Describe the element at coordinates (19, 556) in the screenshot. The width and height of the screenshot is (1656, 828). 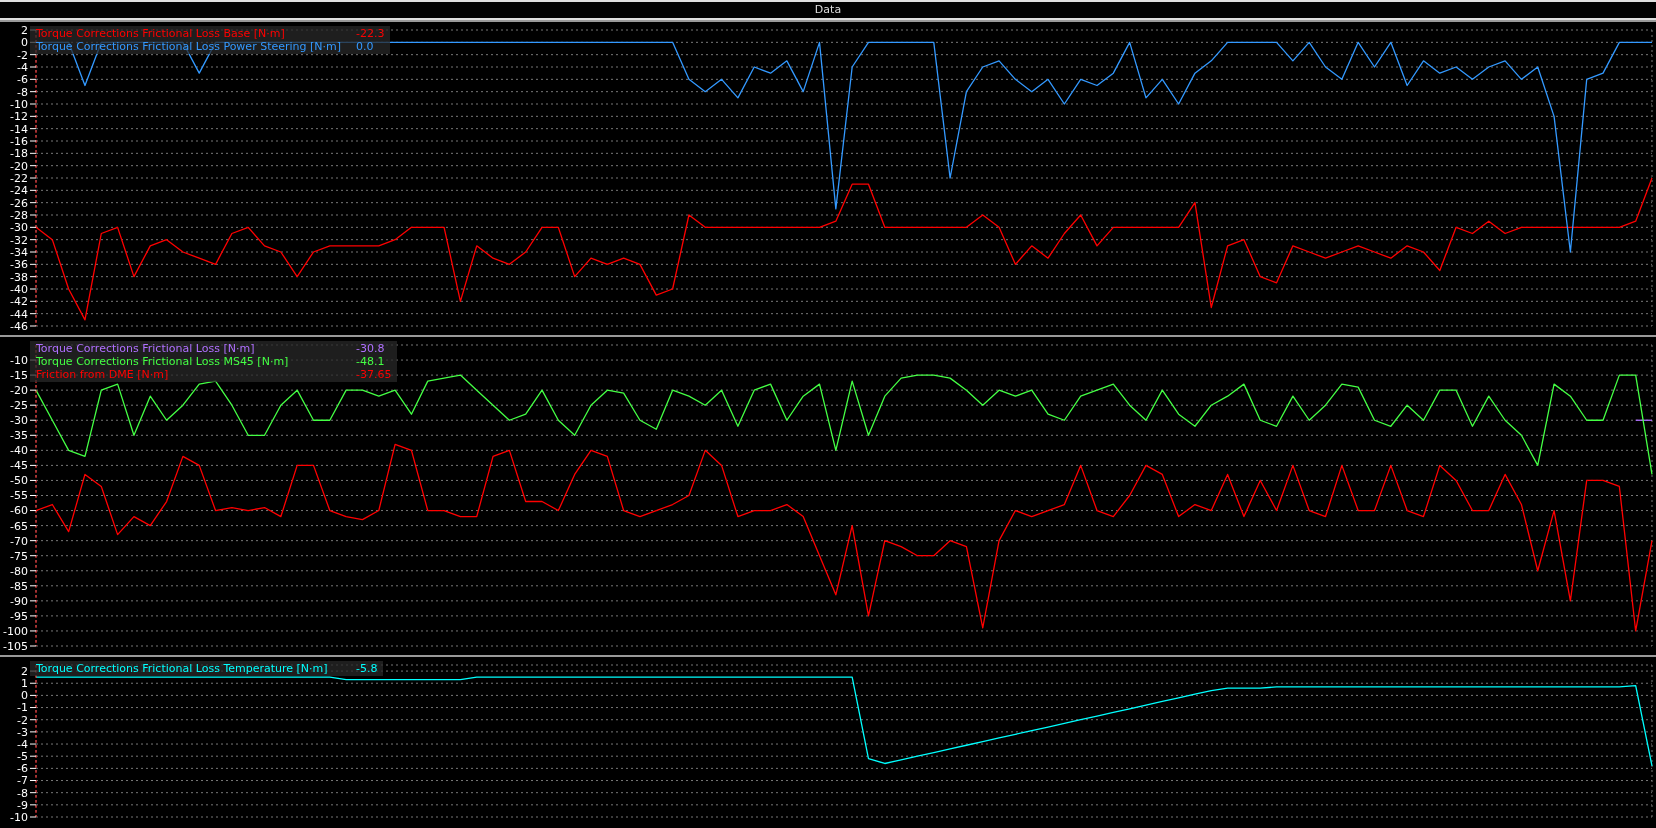
I see `y-tick-label: -75` at that location.